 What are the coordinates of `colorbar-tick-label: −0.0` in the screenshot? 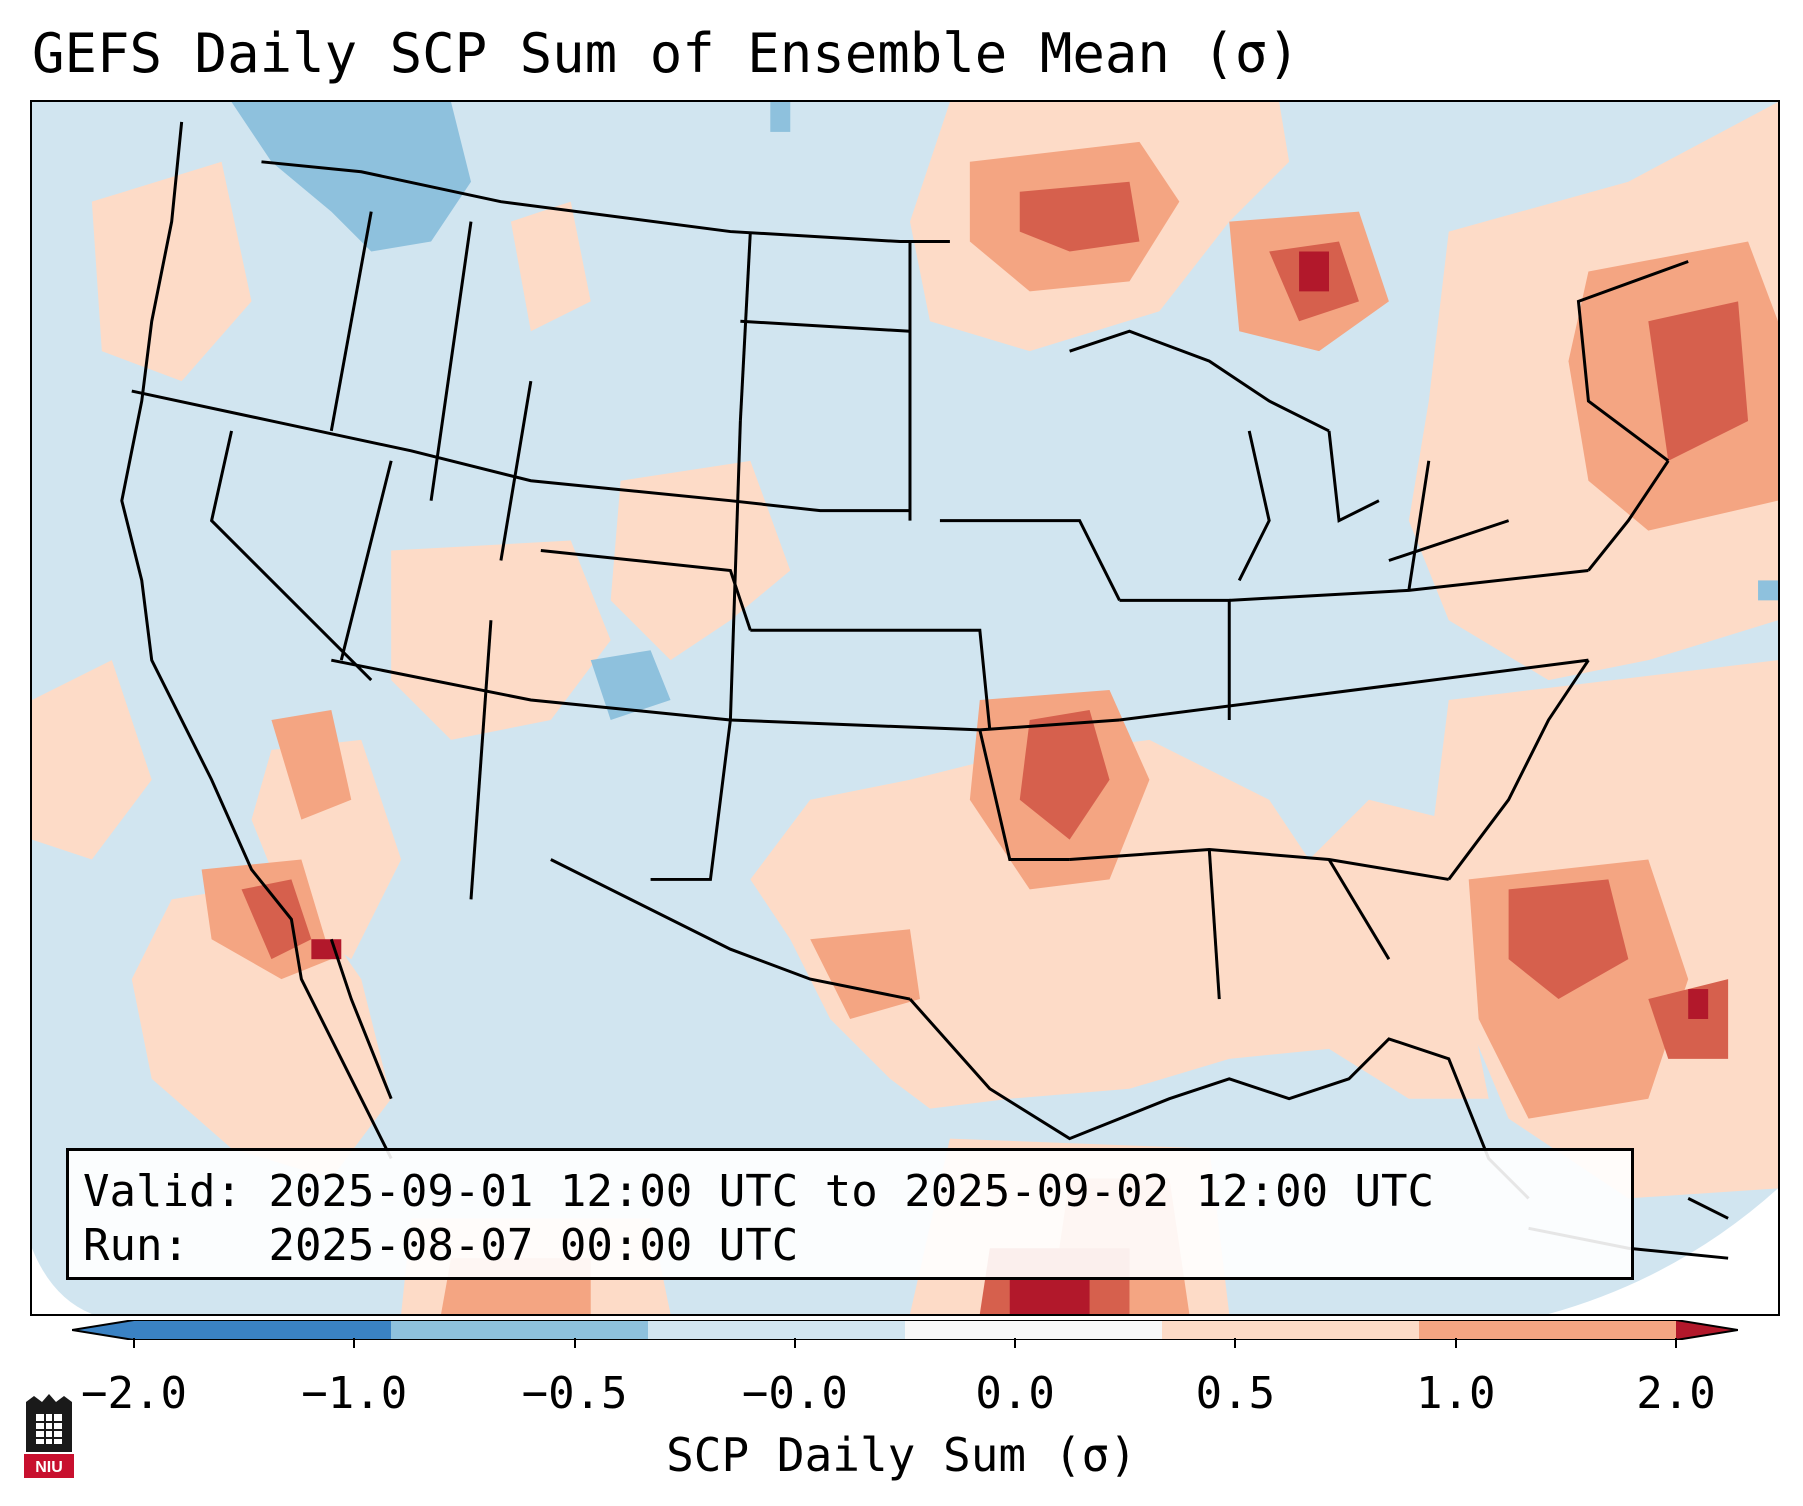 It's located at (794, 1393).